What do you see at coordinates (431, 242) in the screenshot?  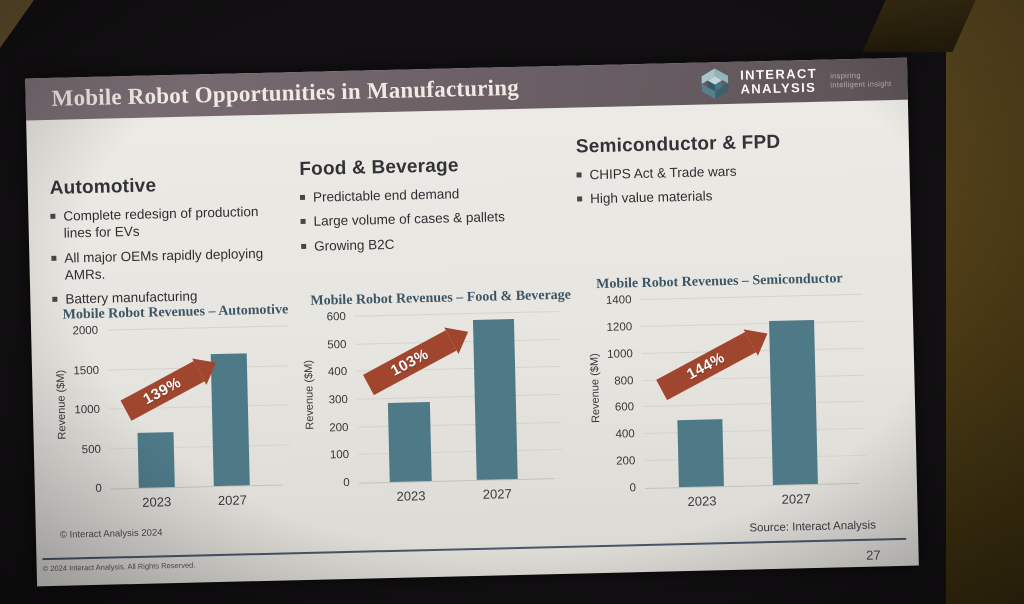 I see `bullet-item: Growing B2C` at bounding box center [431, 242].